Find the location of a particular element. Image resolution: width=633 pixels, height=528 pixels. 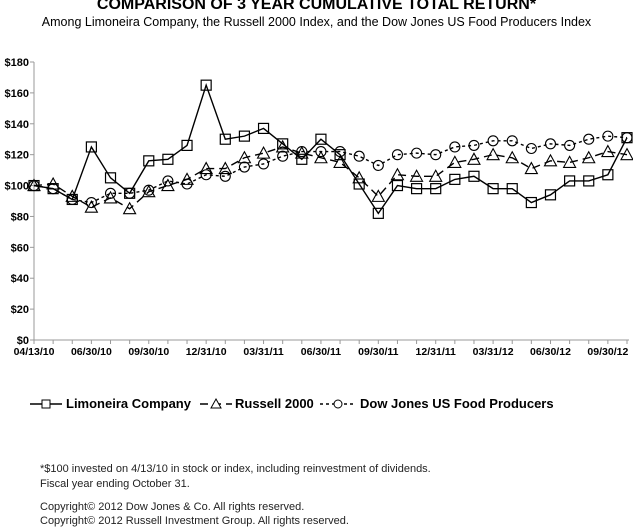

x-tick-label: 12/31/11 is located at coordinates (436, 352).